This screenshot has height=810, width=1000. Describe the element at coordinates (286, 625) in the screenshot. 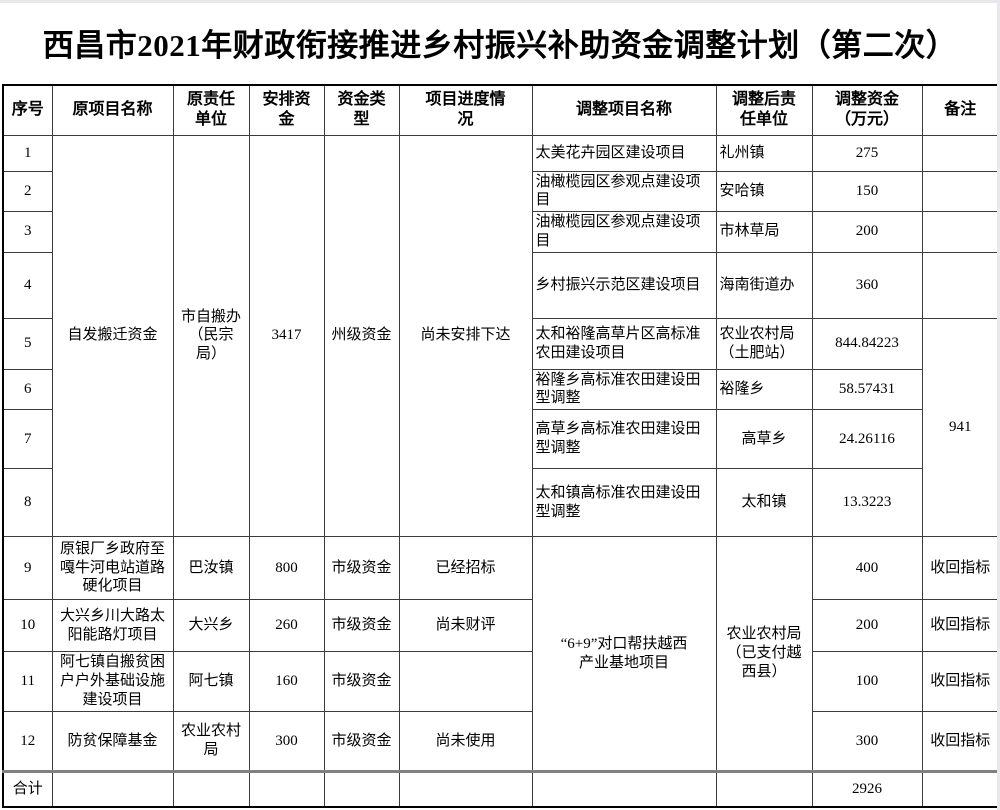

I see `table-cell: 260` at that location.